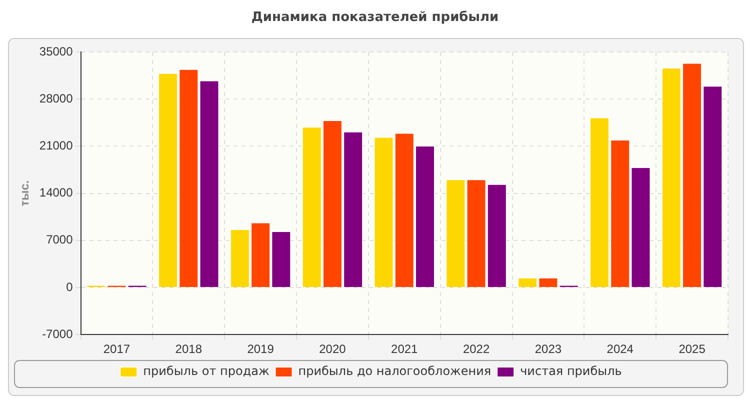  What do you see at coordinates (548, 349) in the screenshot?
I see `x-tick-label: 2023` at bounding box center [548, 349].